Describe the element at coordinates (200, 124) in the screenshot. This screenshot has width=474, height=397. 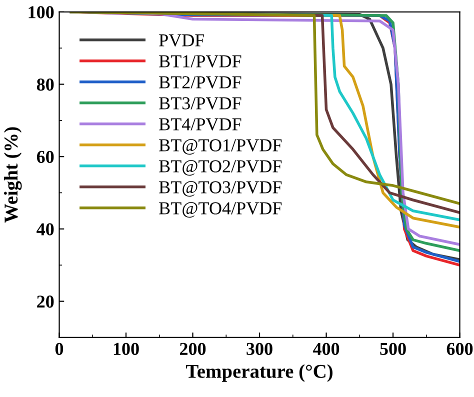
I see `legend-label: BT4/PVDF` at that location.